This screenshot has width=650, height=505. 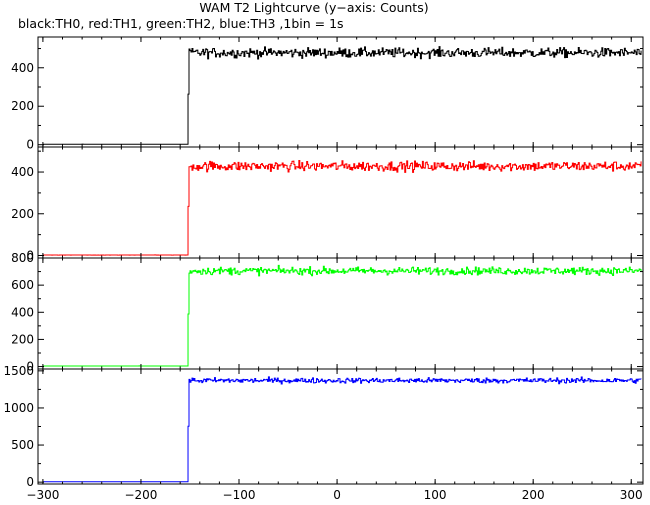 I want to click on y-tick-label: 500, so click(x=22, y=445).